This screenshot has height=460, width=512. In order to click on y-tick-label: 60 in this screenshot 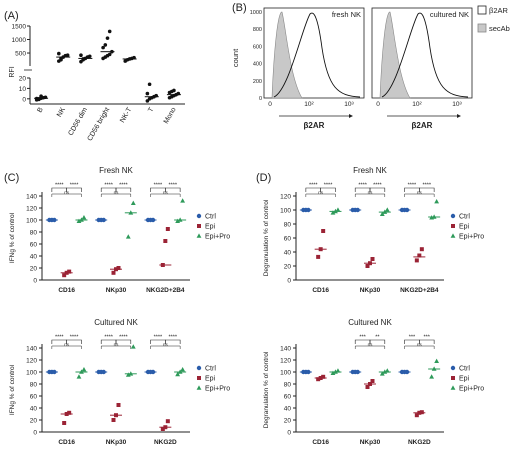, I will do `click(288, 239)`.